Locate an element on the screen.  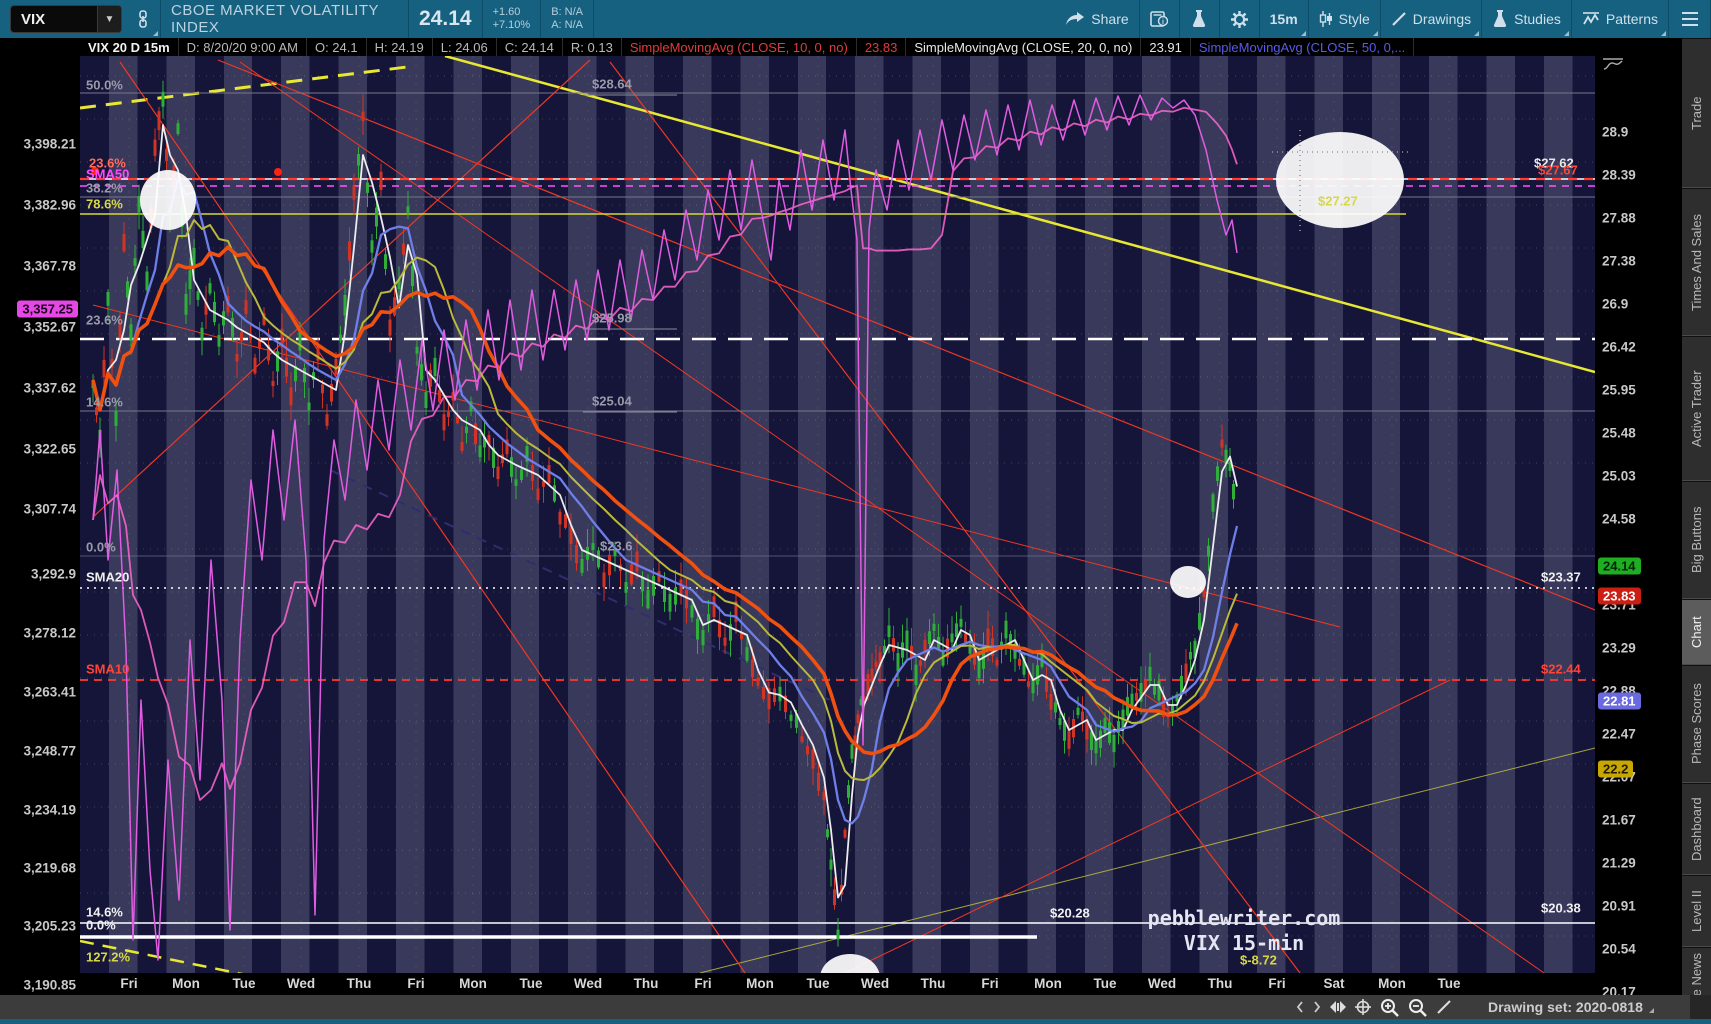
svg-text: $27.27 is located at coordinates (1338, 201).